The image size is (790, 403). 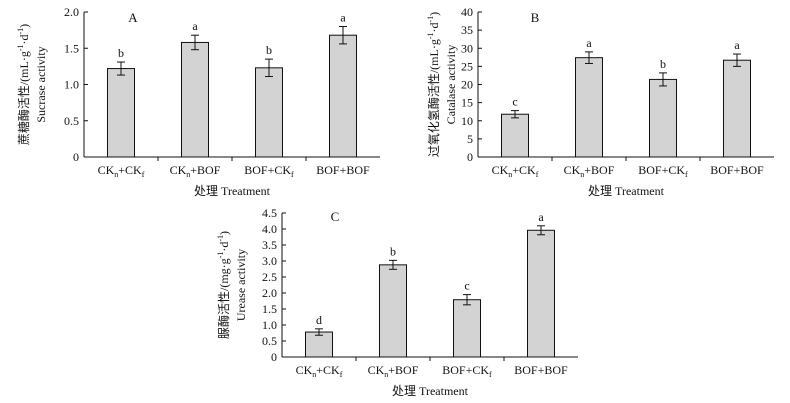 What do you see at coordinates (319, 320) in the screenshot?
I see `significance-letter: d` at bounding box center [319, 320].